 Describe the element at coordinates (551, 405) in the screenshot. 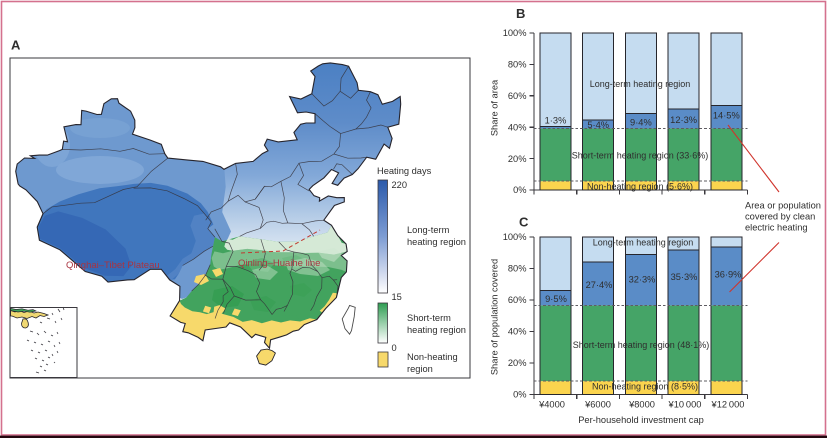

I see `svg-text: ¥4000` at that location.